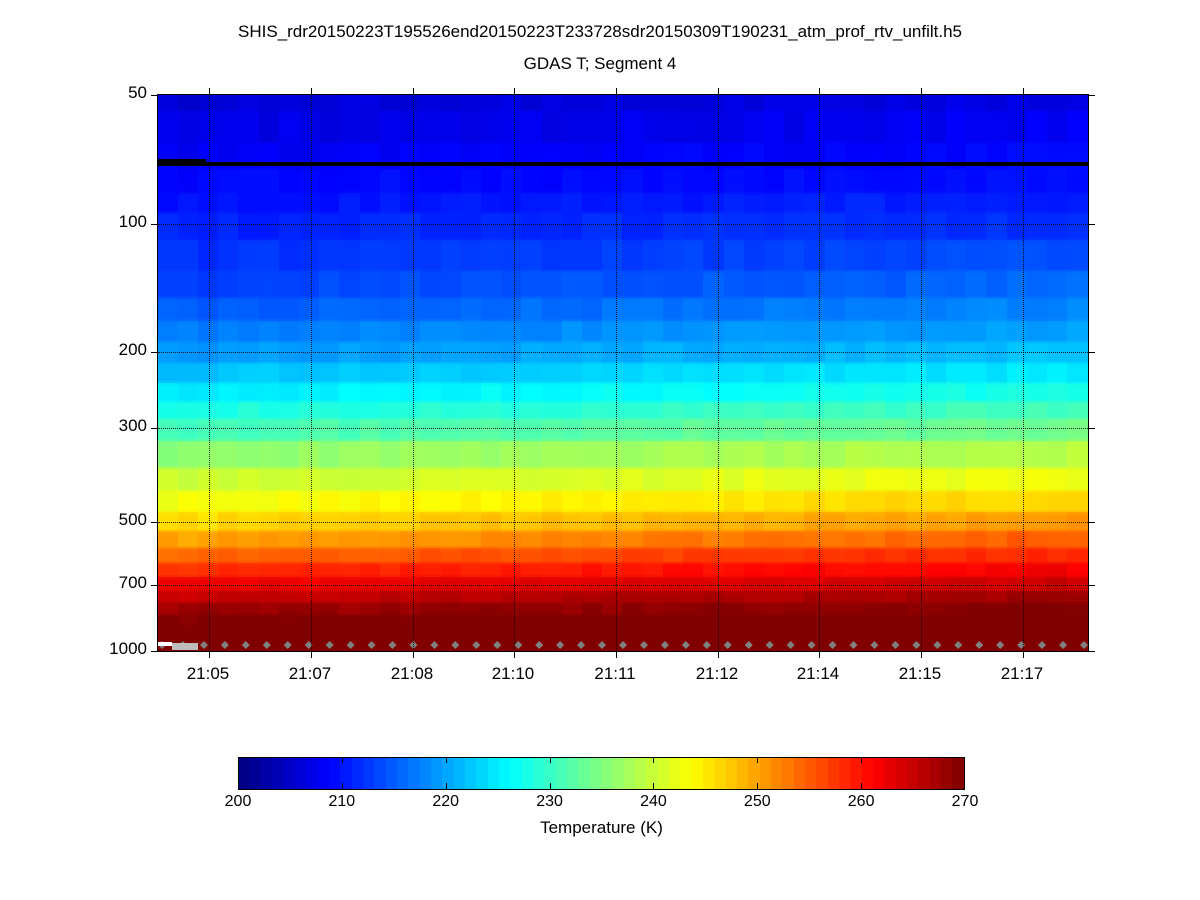 The width and height of the screenshot is (1200, 900). Describe the element at coordinates (600, 63) in the screenshot. I see `figure-title-line-2: GDAS T; Segment 4` at that location.